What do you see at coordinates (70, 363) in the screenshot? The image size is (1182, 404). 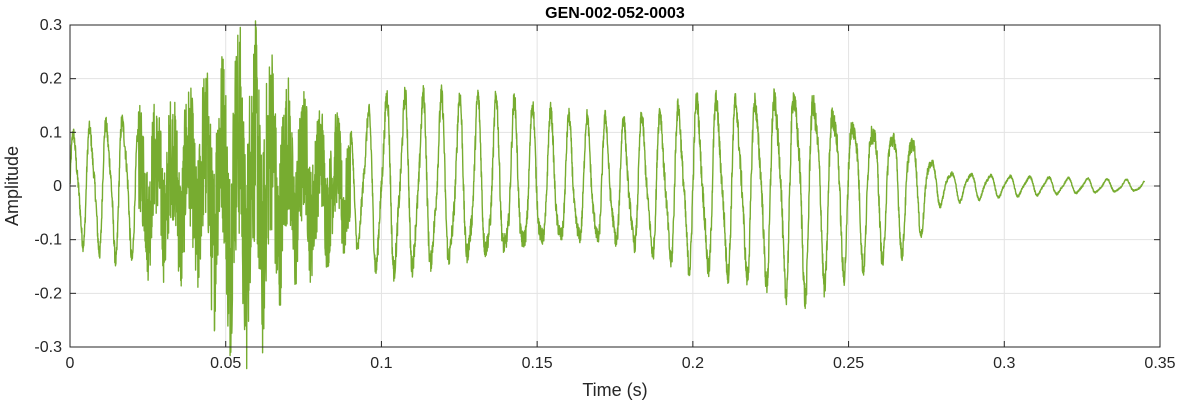 I see `x-tick-label: 0` at bounding box center [70, 363].